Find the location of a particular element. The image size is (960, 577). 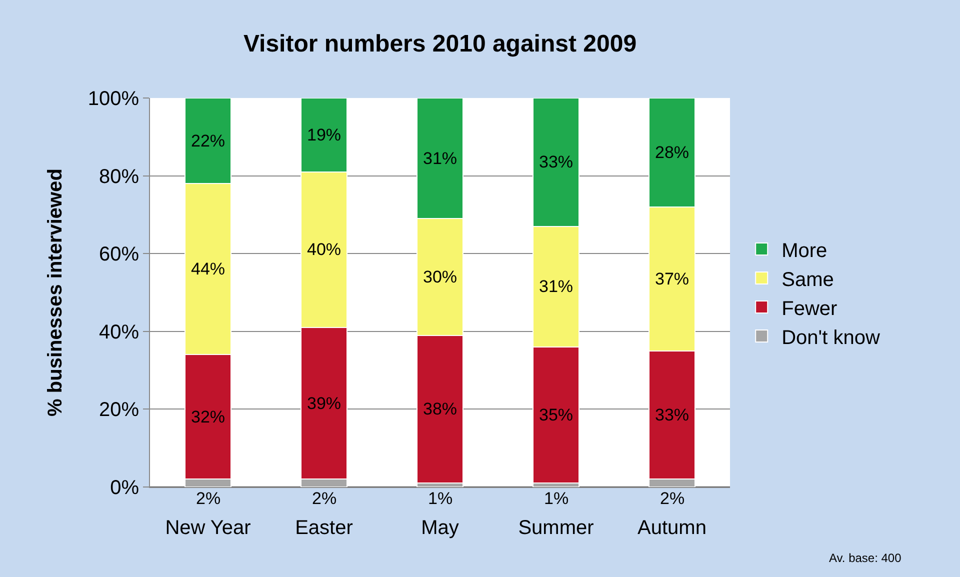

x-tick-label: Autumn is located at coordinates (672, 528).